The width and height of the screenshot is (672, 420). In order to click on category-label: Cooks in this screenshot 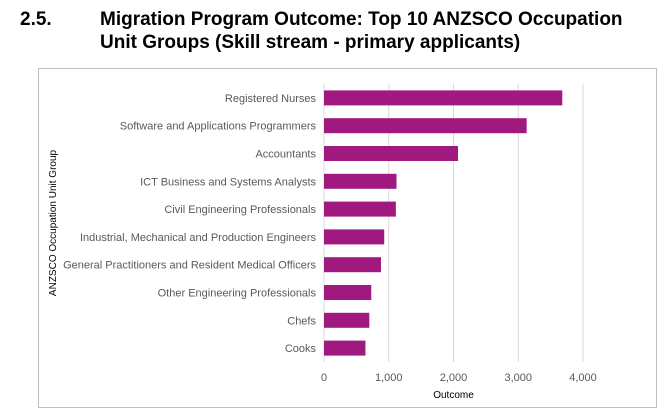, I will do `click(301, 349)`.